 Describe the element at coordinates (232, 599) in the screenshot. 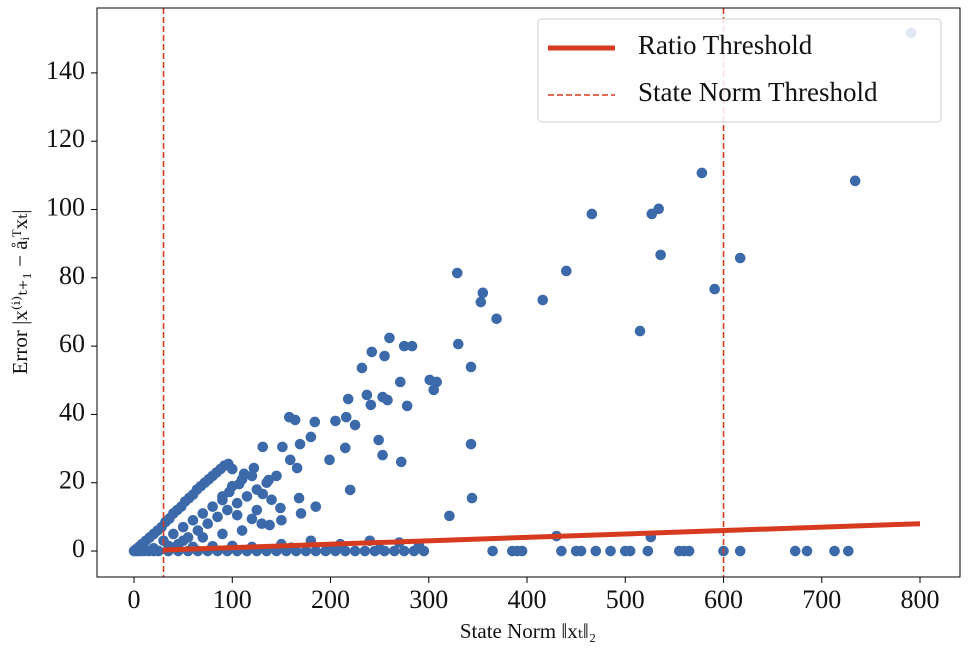

I see `x-tick-label: 100` at that location.